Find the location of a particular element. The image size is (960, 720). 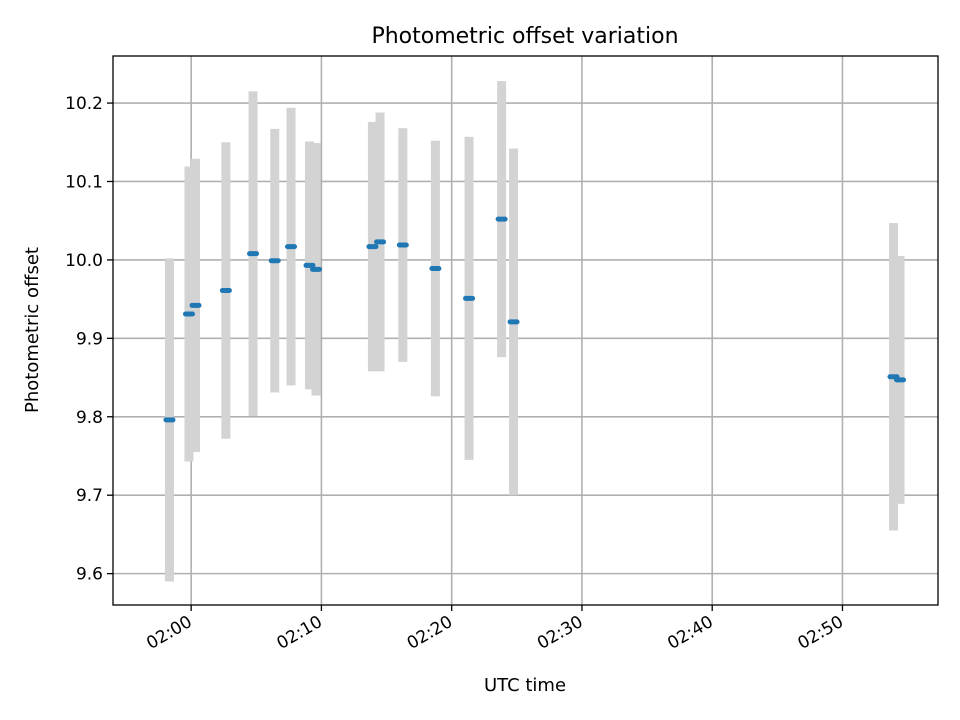

y-tick-label: 9.9 is located at coordinates (89, 339).